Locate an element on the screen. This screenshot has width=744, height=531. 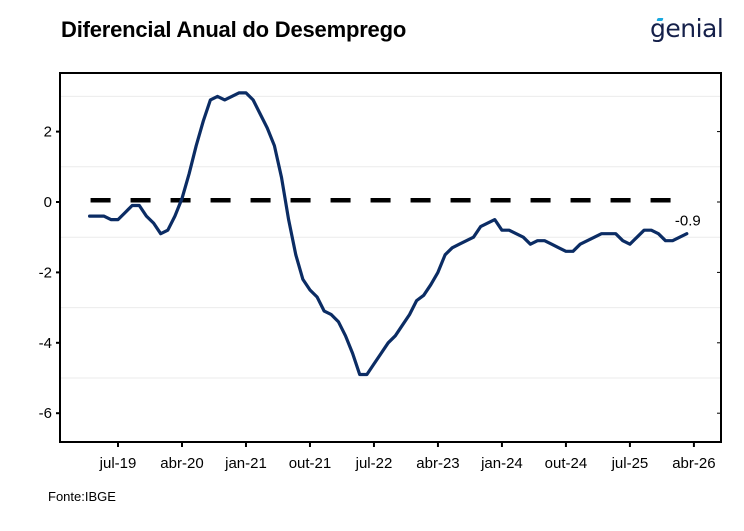
x-tick-label: out-21 is located at coordinates (310, 463).